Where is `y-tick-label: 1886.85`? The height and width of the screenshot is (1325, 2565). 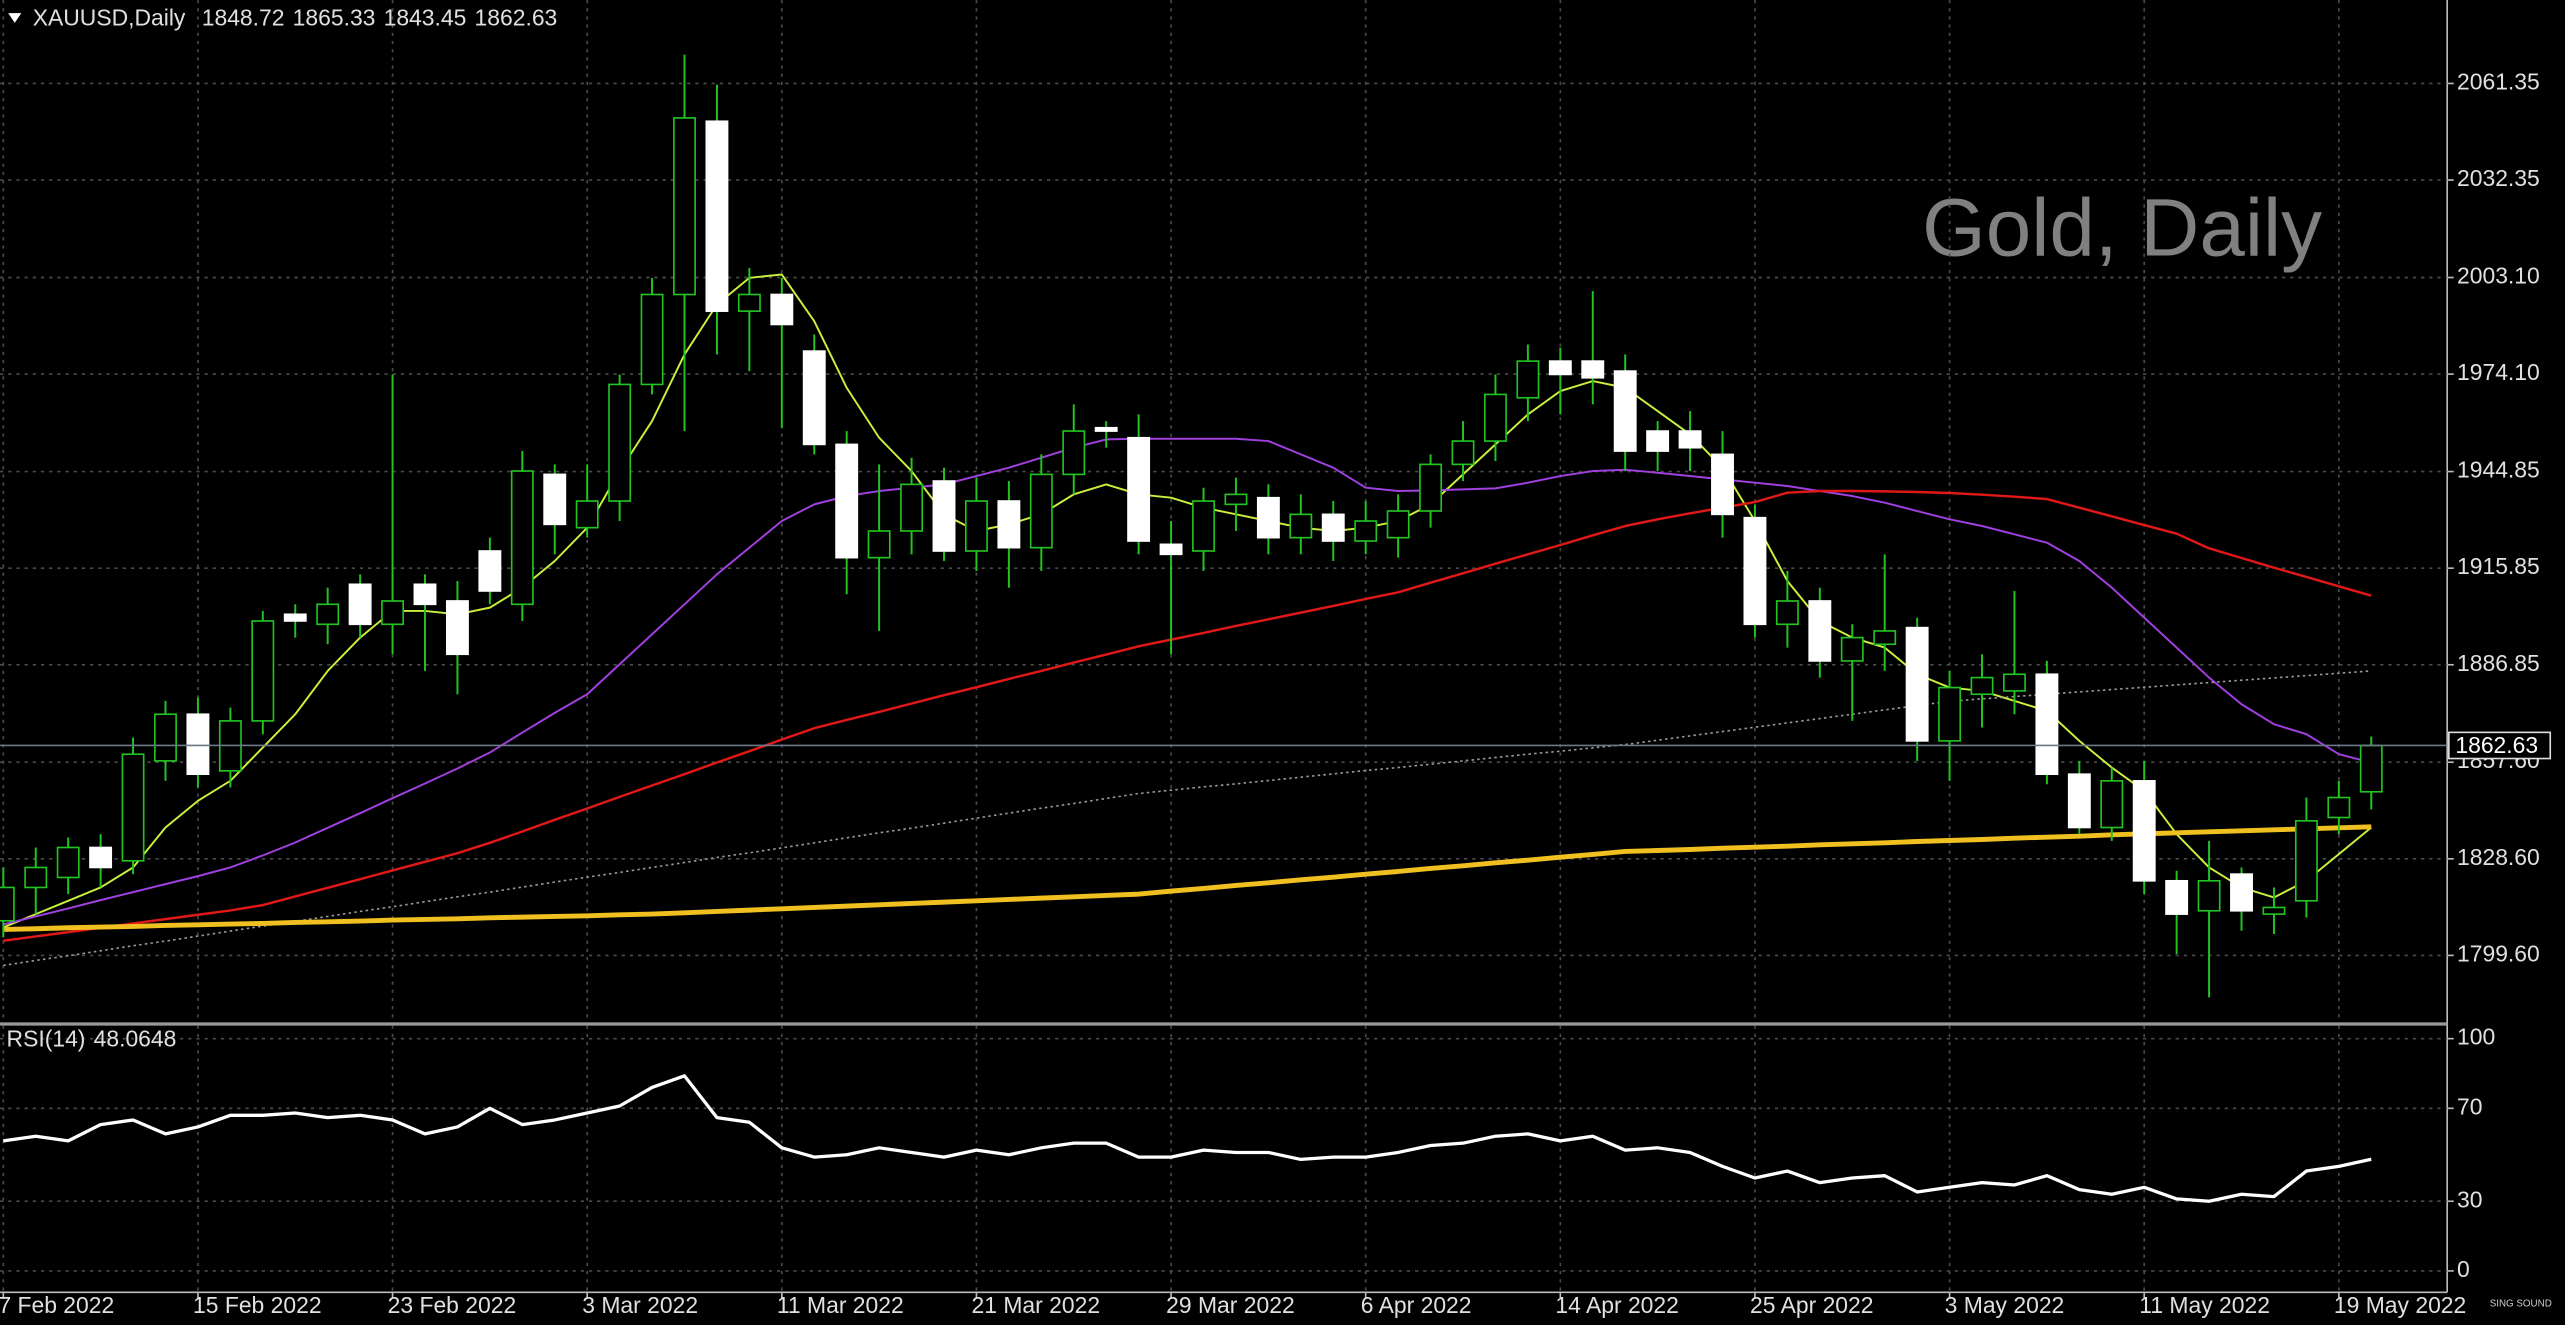
y-tick-label: 1886.85 is located at coordinates (2498, 663).